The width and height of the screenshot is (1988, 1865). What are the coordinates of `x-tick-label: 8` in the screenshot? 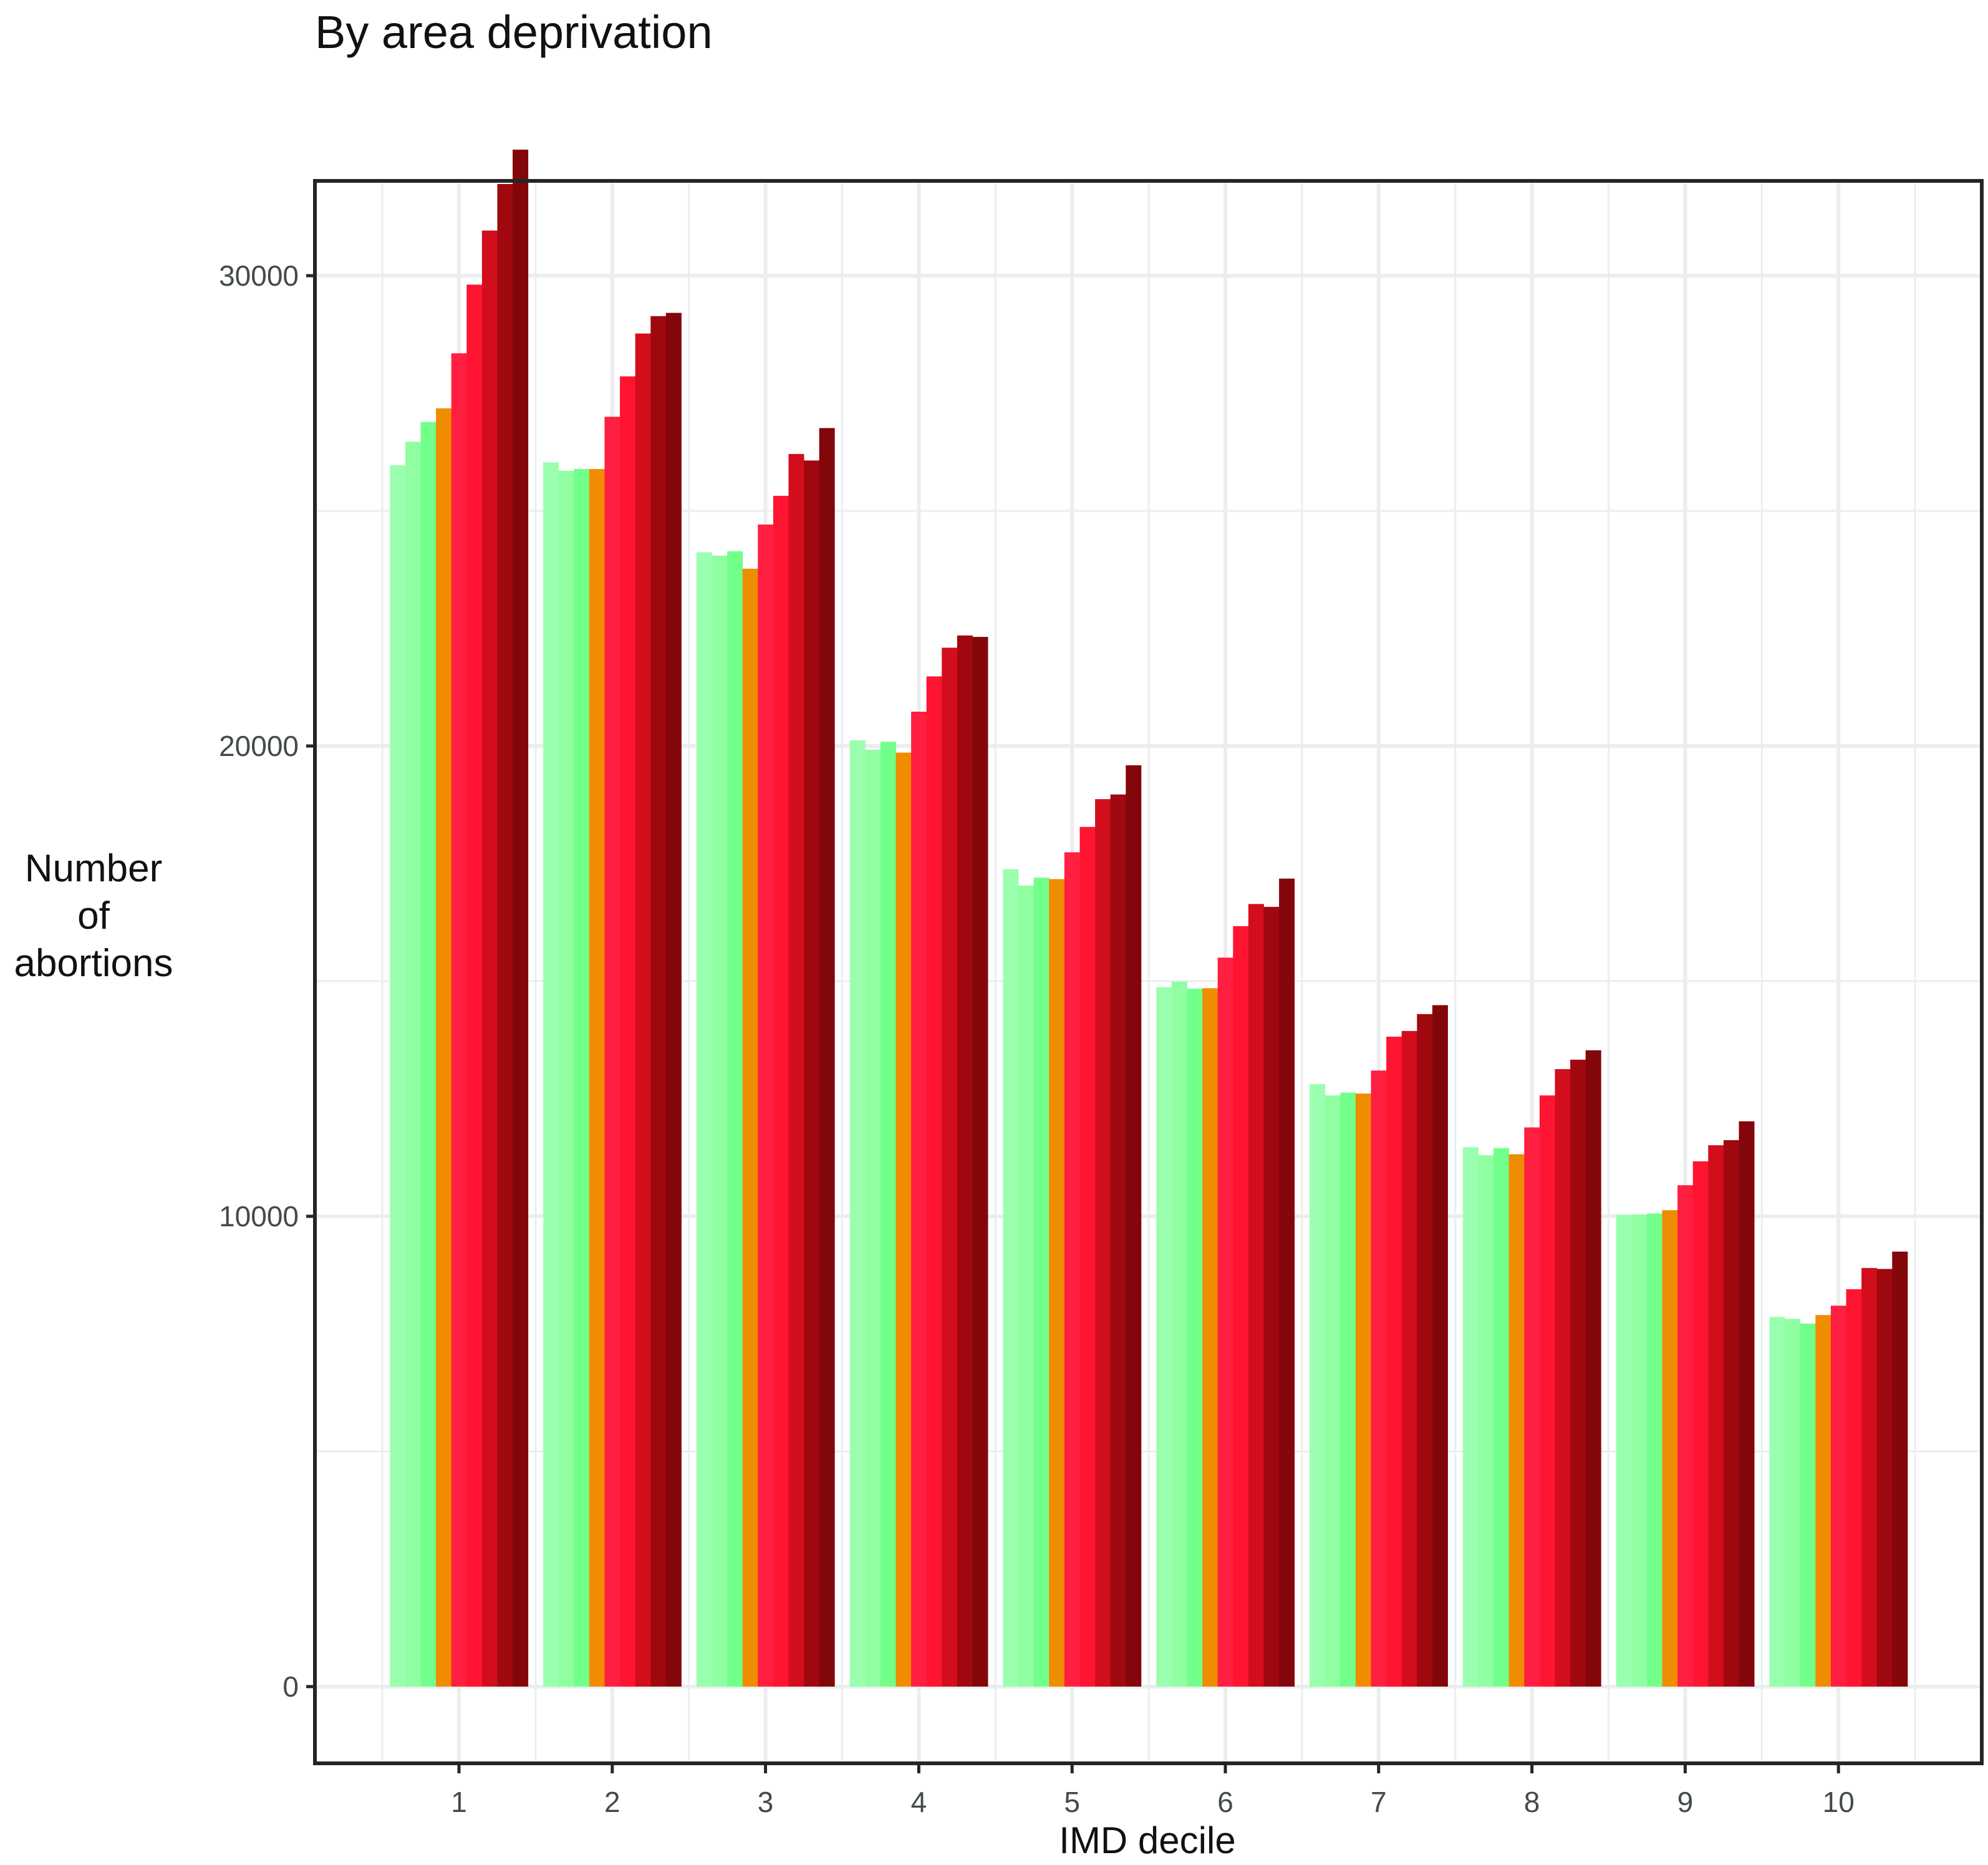 It's located at (1532, 1802).